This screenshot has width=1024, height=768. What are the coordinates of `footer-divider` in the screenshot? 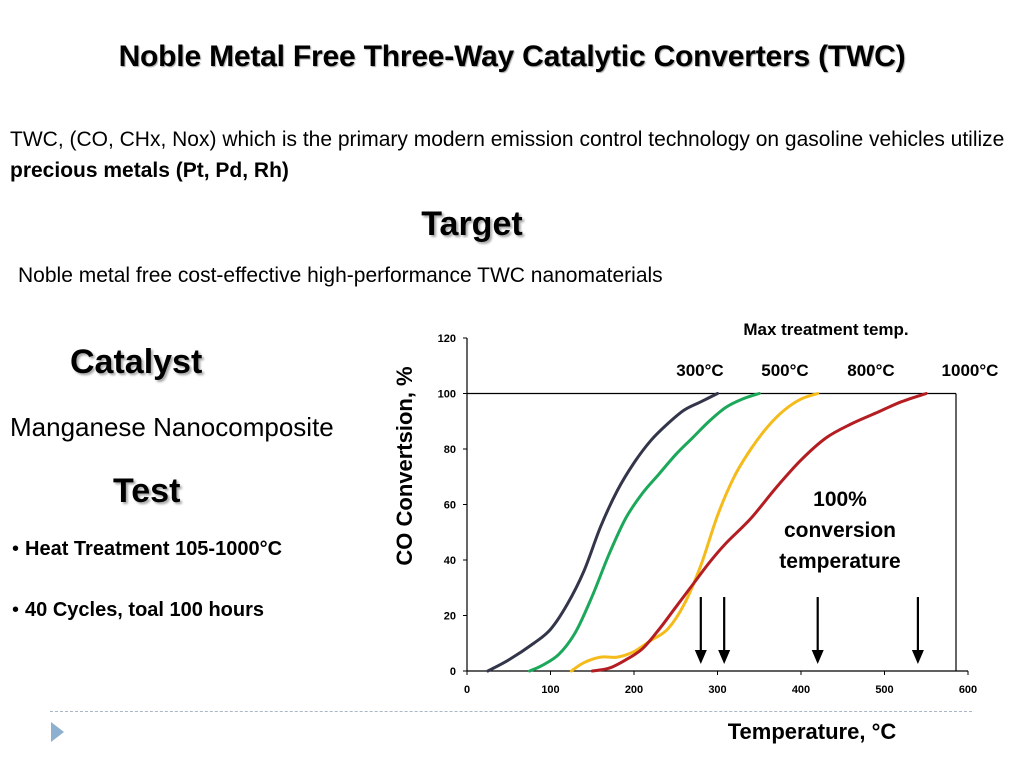 It's located at (511, 711).